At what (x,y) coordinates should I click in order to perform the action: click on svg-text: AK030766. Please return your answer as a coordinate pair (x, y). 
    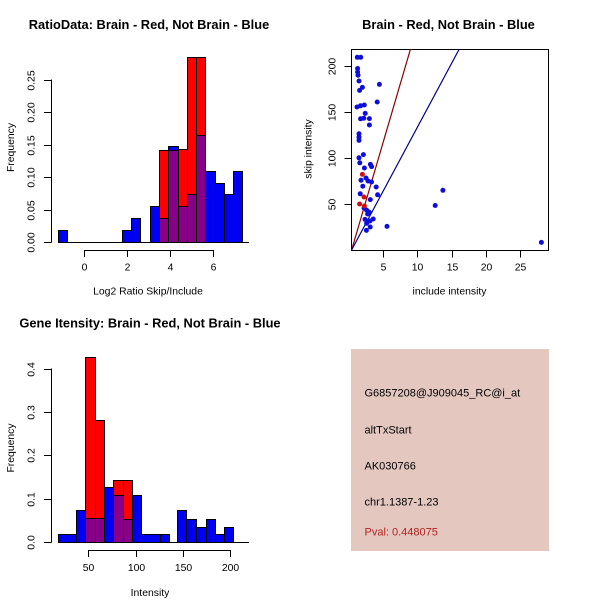
    Looking at the image, I should click on (390, 467).